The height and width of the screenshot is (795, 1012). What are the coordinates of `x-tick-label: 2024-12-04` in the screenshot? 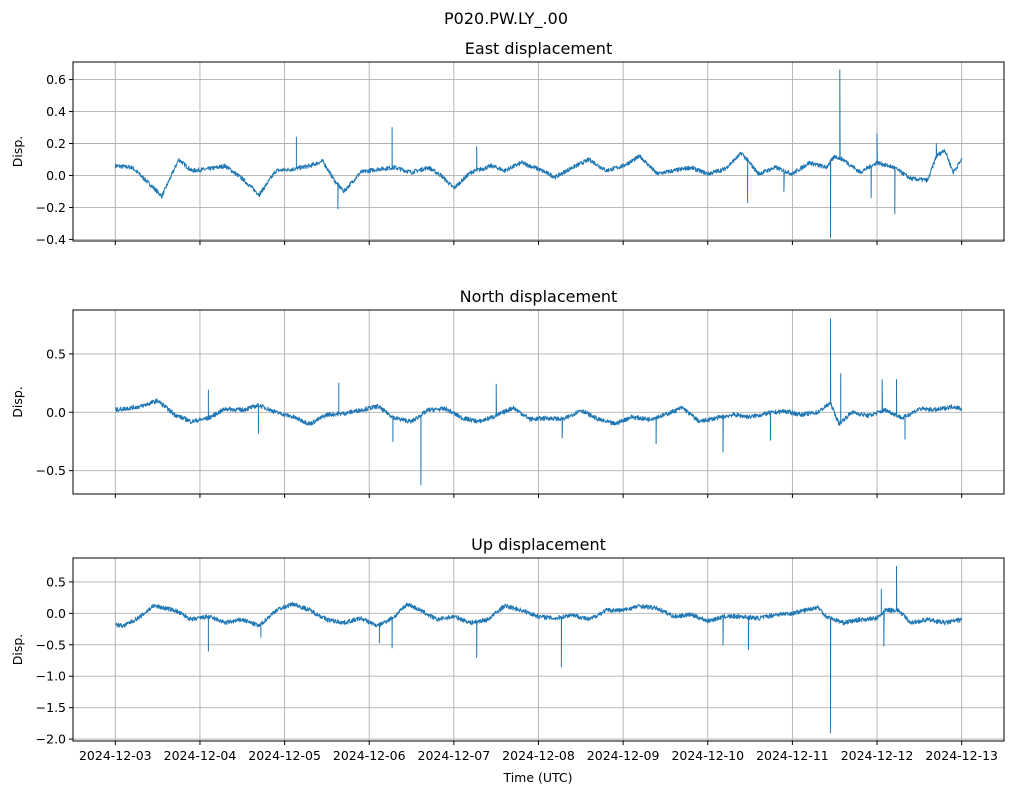 It's located at (200, 755).